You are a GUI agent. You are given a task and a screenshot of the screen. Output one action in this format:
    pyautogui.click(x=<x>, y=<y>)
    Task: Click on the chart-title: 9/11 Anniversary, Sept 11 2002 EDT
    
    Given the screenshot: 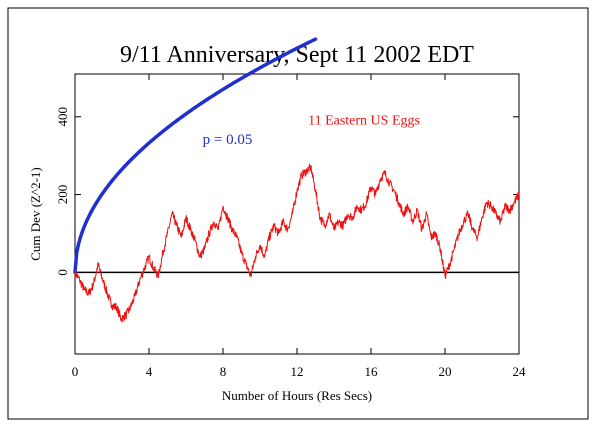 What is the action you would take?
    pyautogui.click(x=297, y=55)
    